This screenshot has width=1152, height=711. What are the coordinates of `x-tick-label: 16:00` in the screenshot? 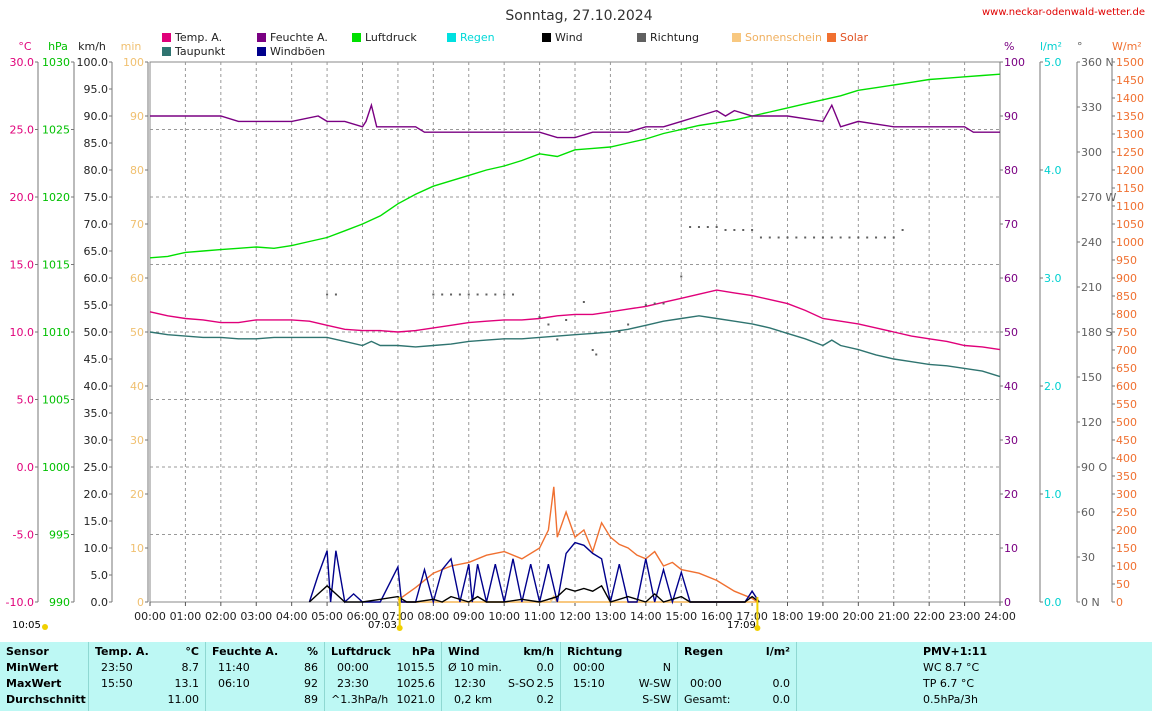 It's located at (717, 616).